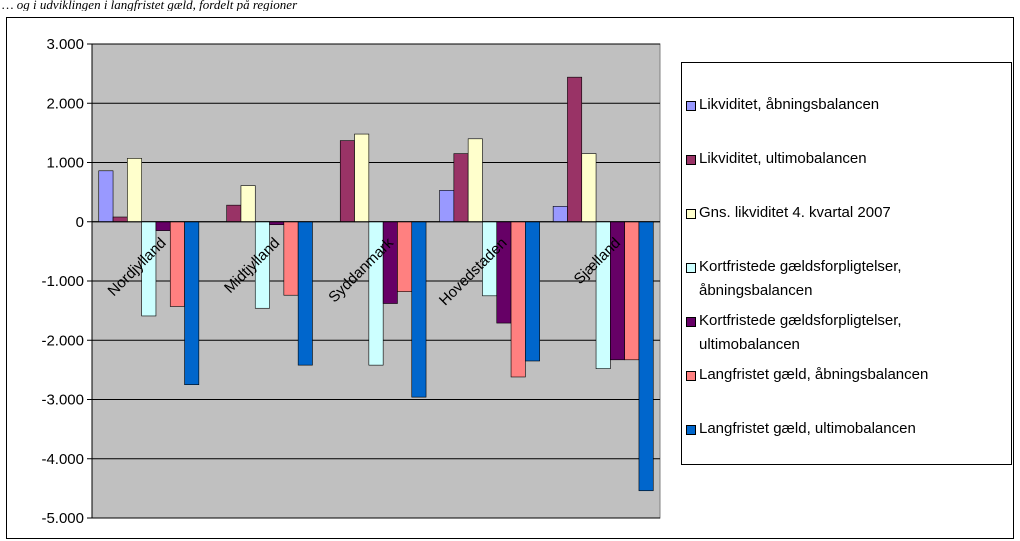  I want to click on legend-item: Langfristet gæld, åbningsbalancen, so click(849, 375).